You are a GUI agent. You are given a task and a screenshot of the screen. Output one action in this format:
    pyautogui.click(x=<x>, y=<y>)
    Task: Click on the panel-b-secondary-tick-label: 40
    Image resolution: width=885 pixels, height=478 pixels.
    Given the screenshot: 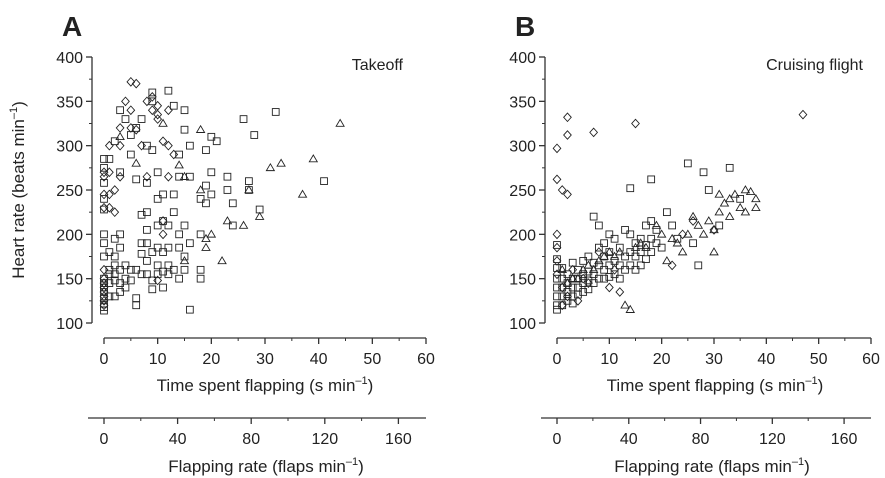 What is the action you would take?
    pyautogui.click(x=629, y=439)
    